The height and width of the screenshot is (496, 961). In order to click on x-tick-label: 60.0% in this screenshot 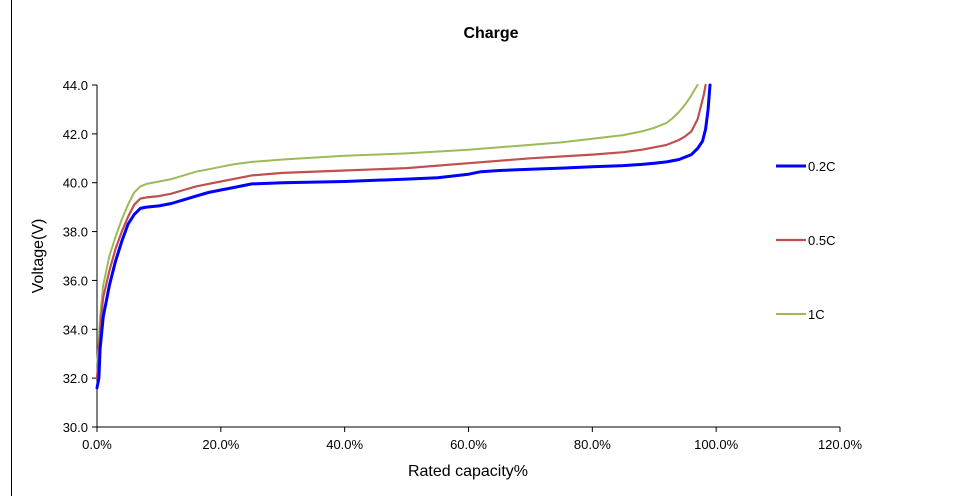, I will do `click(468, 444)`.